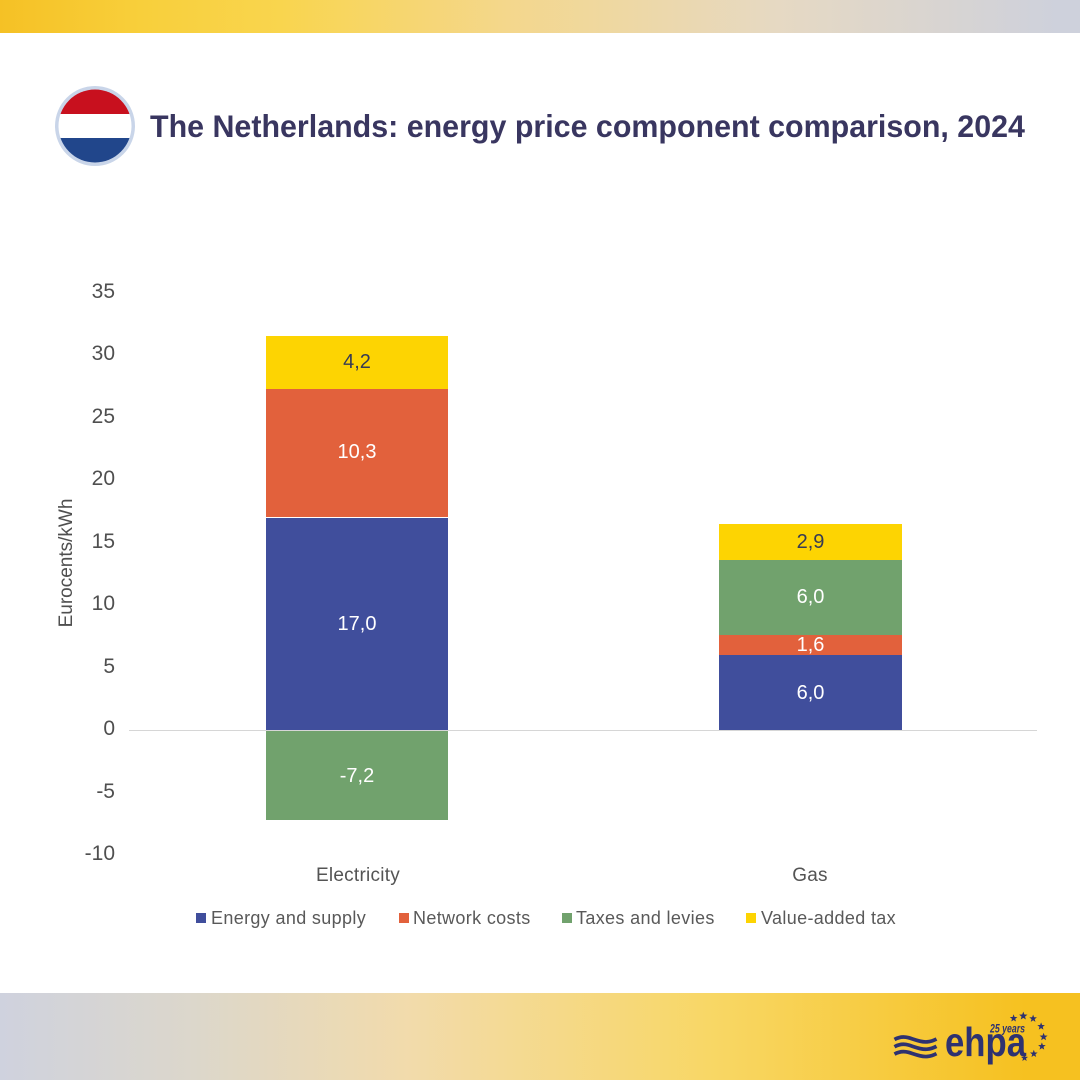 The height and width of the screenshot is (1080, 1080). I want to click on svg-text: 25 years, so click(1007, 1030).